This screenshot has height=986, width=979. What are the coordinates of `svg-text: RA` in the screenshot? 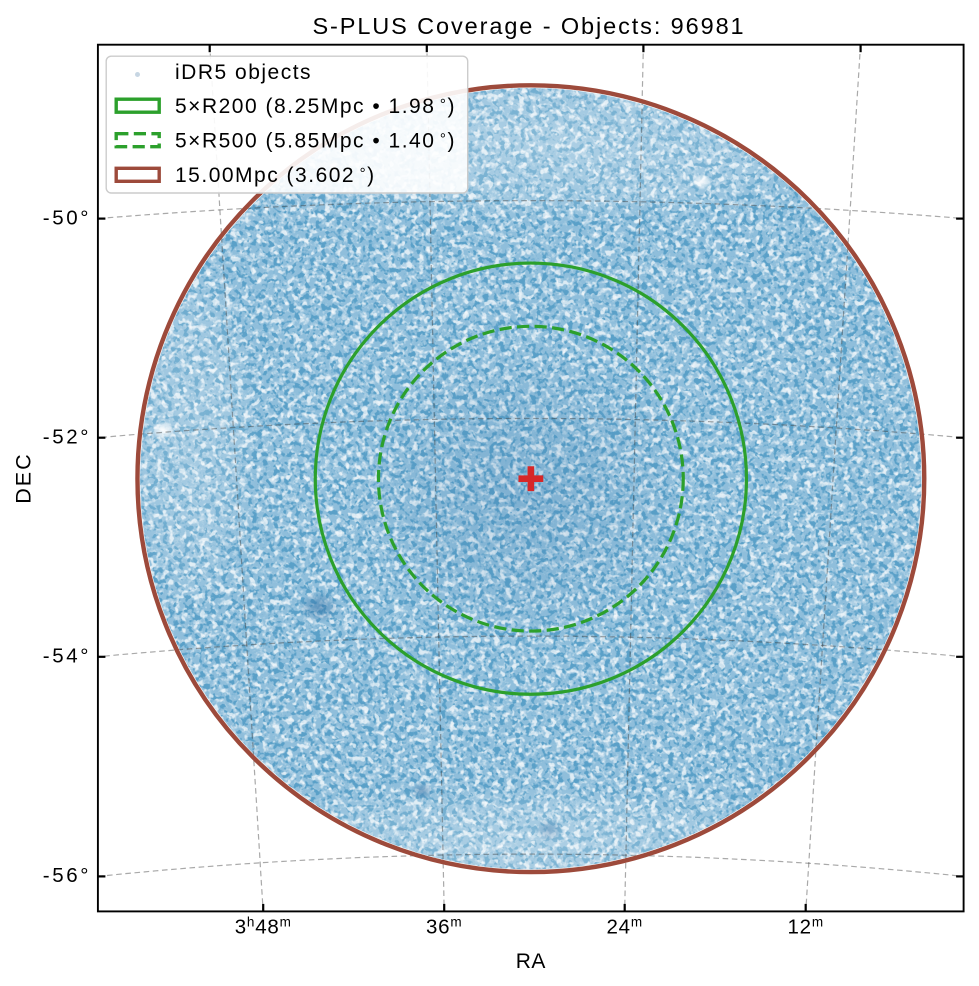 It's located at (531, 961).